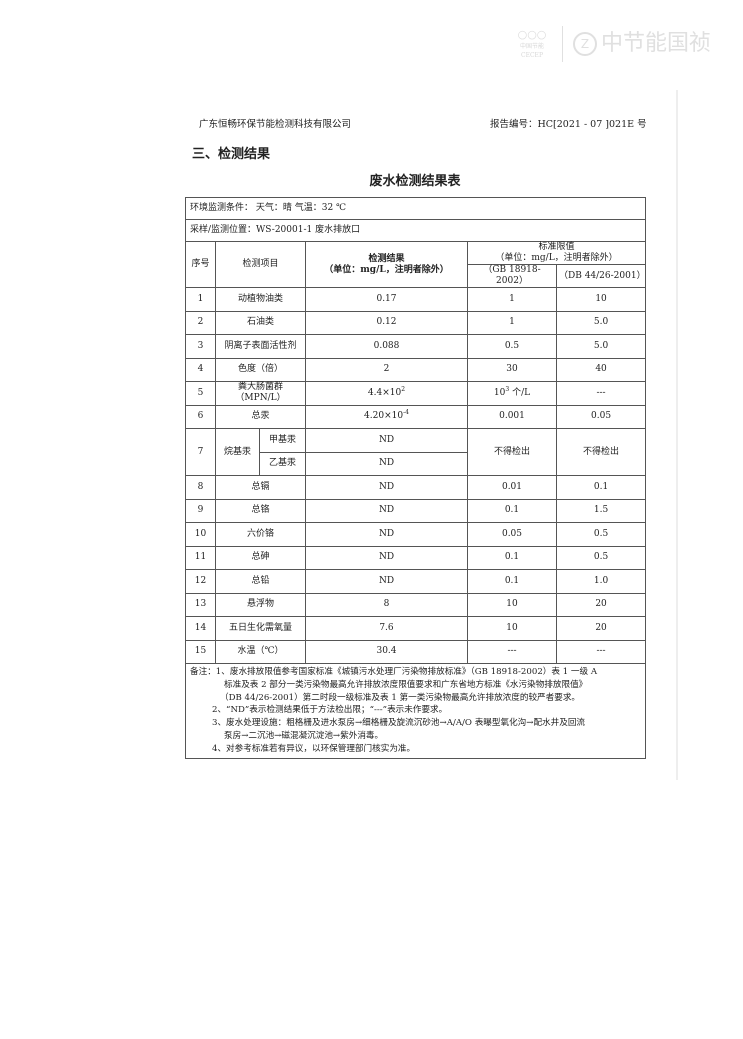 This screenshot has width=743, height=1039. I want to click on table-row: 6 总汞 4.20×10-4 0.001 0.05, so click(416, 416).